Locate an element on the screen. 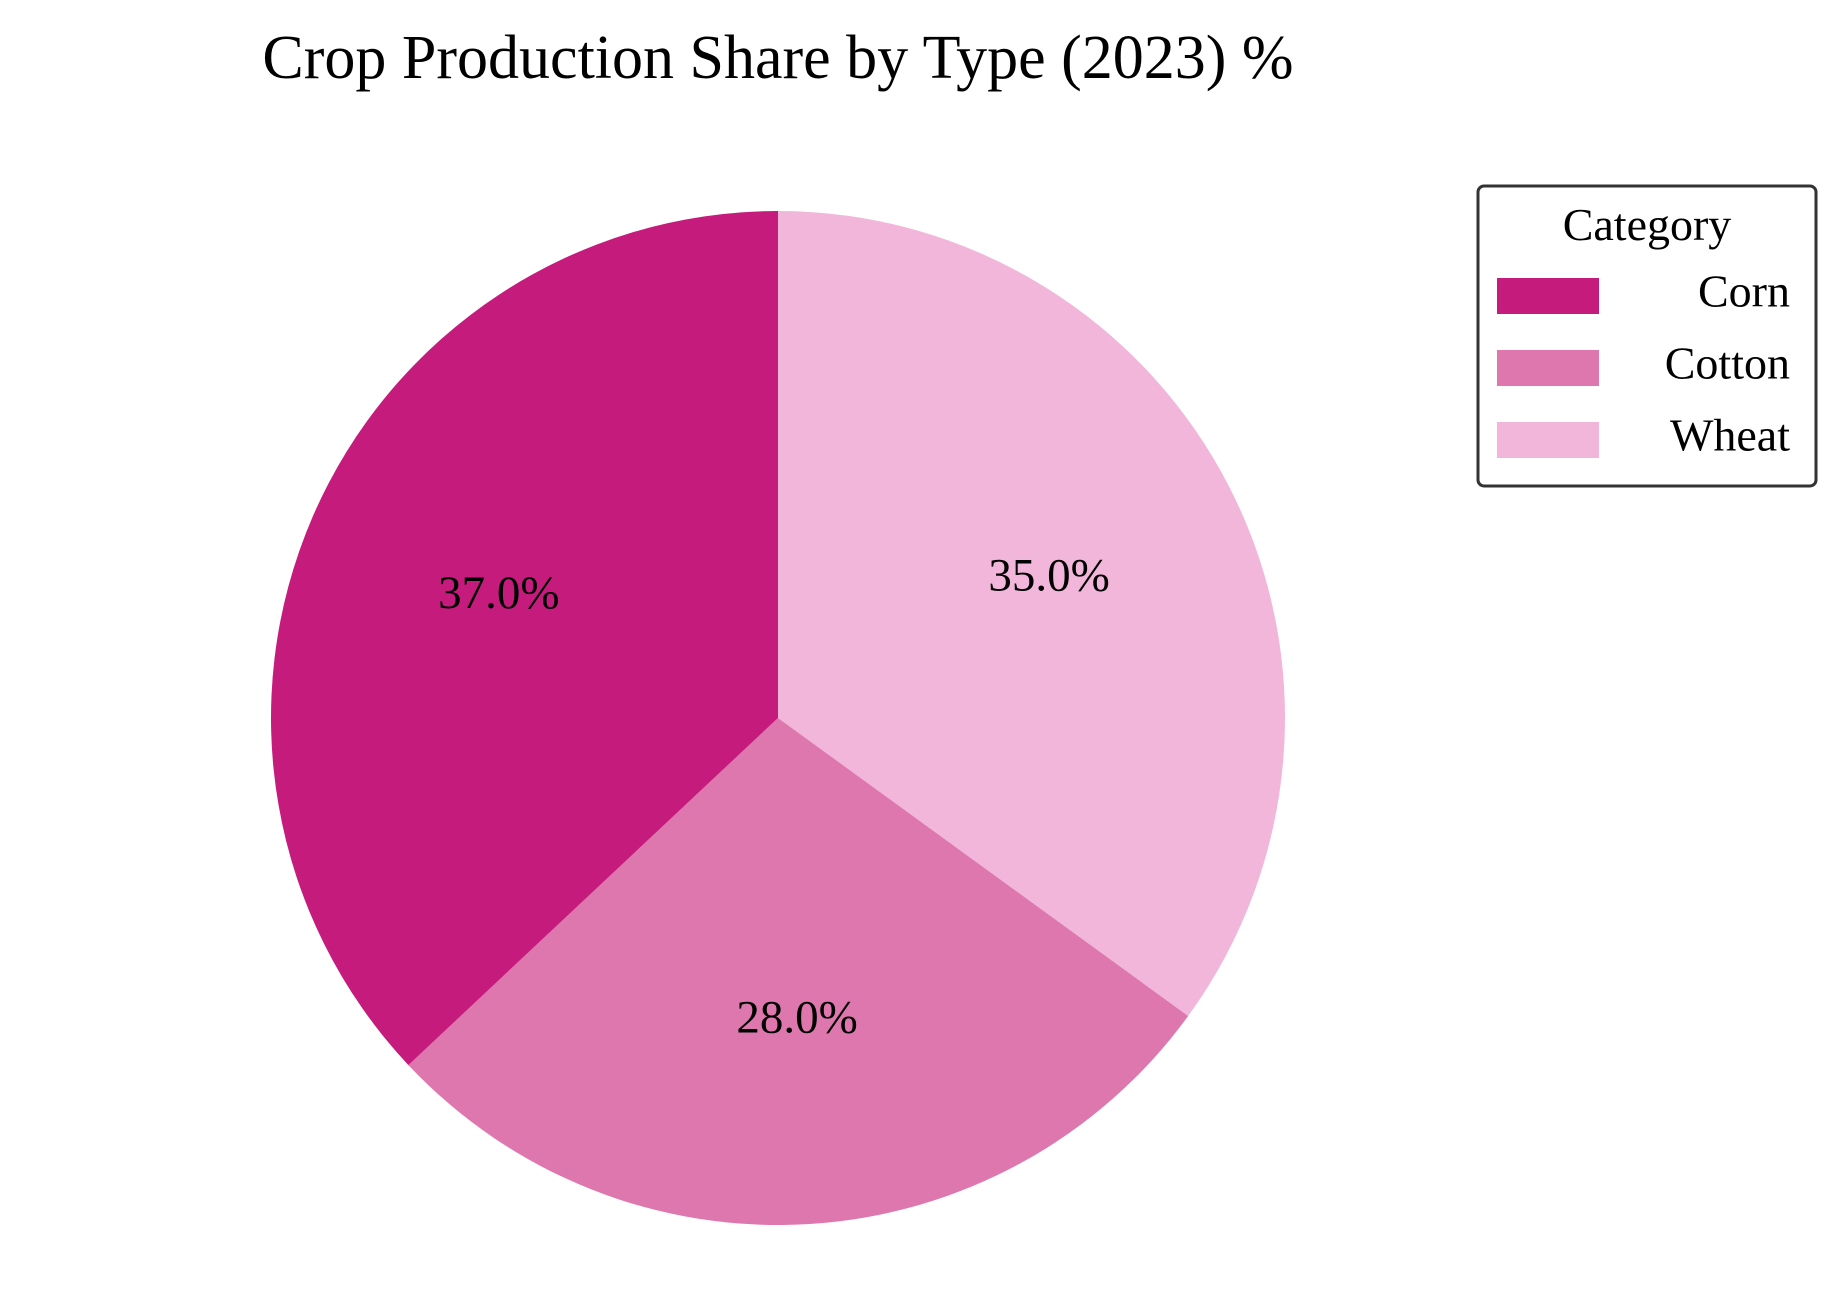 Image resolution: width=1834 pixels, height=1299 pixels. legend: Category Corn Cotton Wheat is located at coordinates (1647, 336).